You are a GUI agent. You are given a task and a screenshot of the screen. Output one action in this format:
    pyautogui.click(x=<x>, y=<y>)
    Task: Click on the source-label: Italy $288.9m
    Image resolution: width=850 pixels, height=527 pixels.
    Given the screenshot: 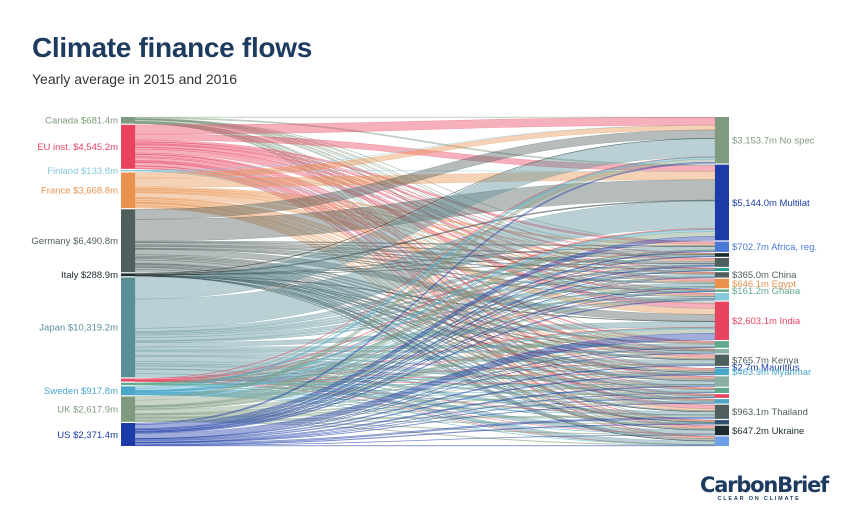 What is the action you would take?
    pyautogui.click(x=89, y=275)
    